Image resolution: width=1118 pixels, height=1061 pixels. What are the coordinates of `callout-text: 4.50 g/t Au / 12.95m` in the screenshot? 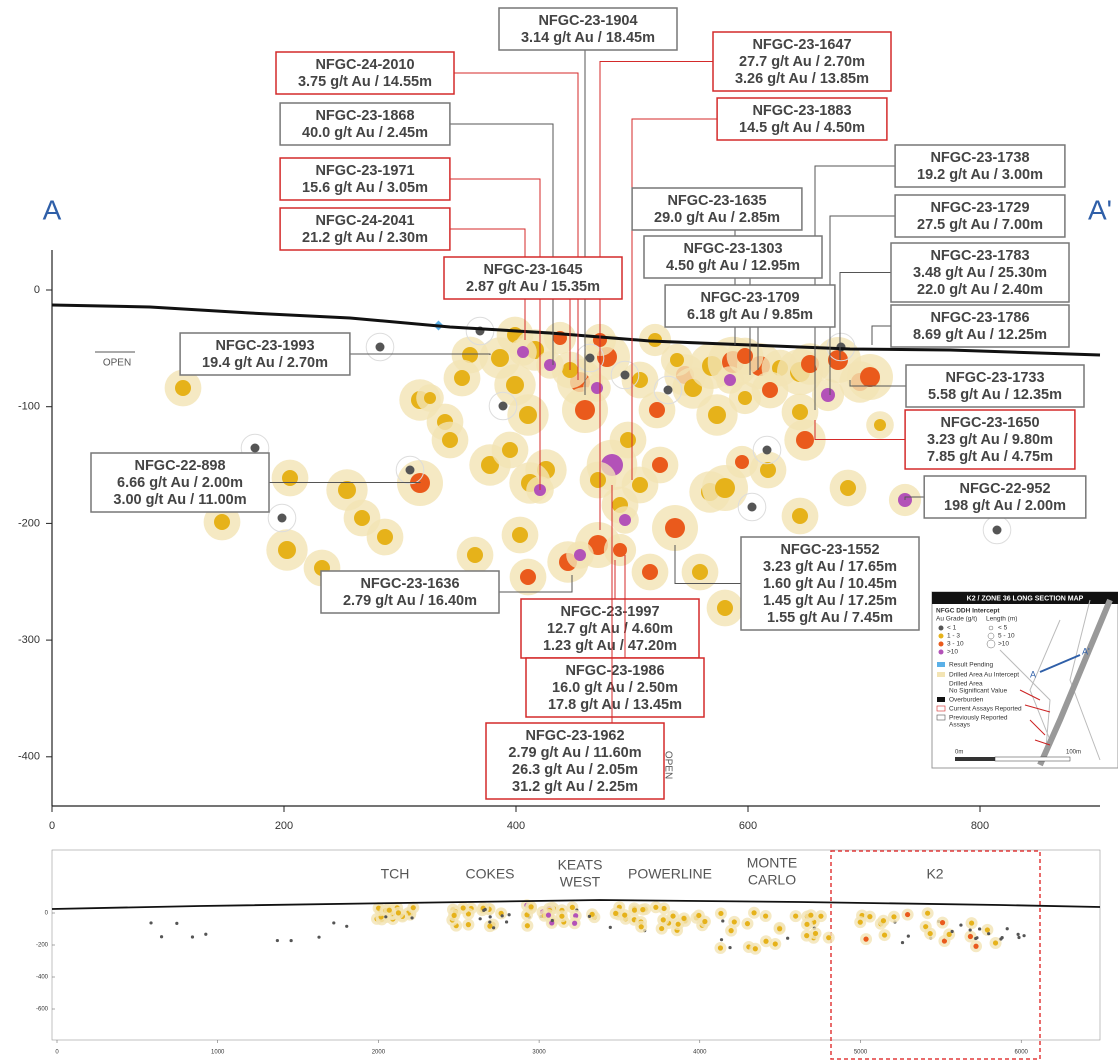 It's located at (733, 266).